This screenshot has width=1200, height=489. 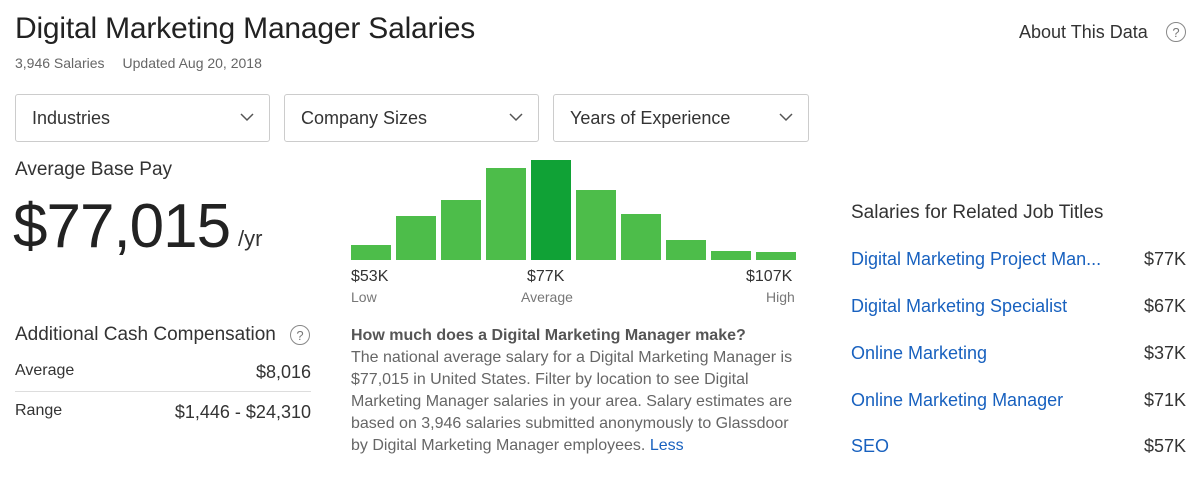 I want to click on industries-dropdown: Industries, so click(x=142, y=118).